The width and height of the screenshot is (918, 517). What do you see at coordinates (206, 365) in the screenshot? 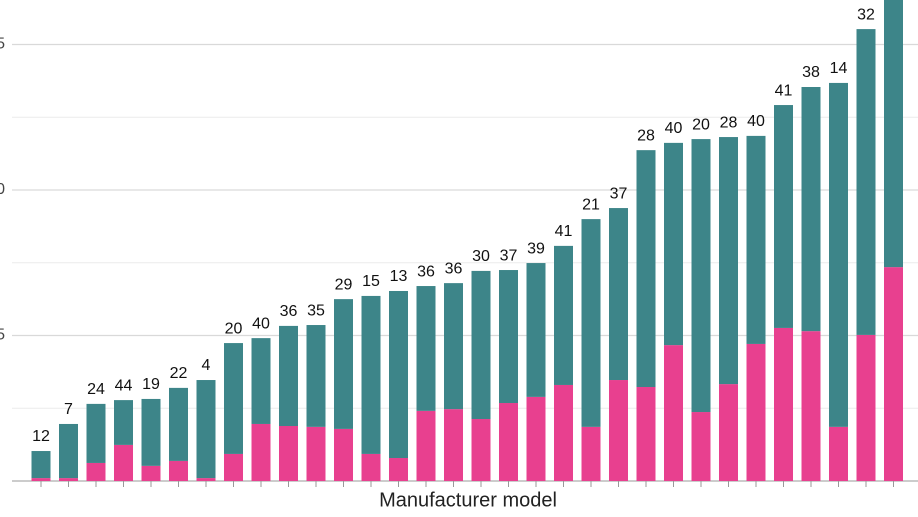
I see `data-label: 4` at bounding box center [206, 365].